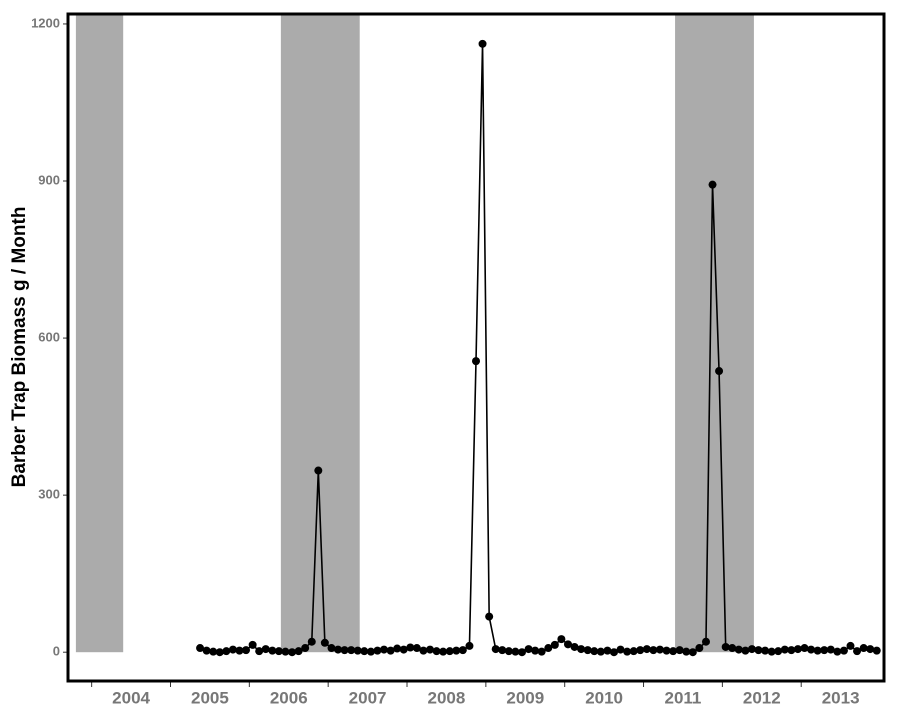 The width and height of the screenshot is (900, 720). I want to click on y-tick-label: 0, so click(56, 651).